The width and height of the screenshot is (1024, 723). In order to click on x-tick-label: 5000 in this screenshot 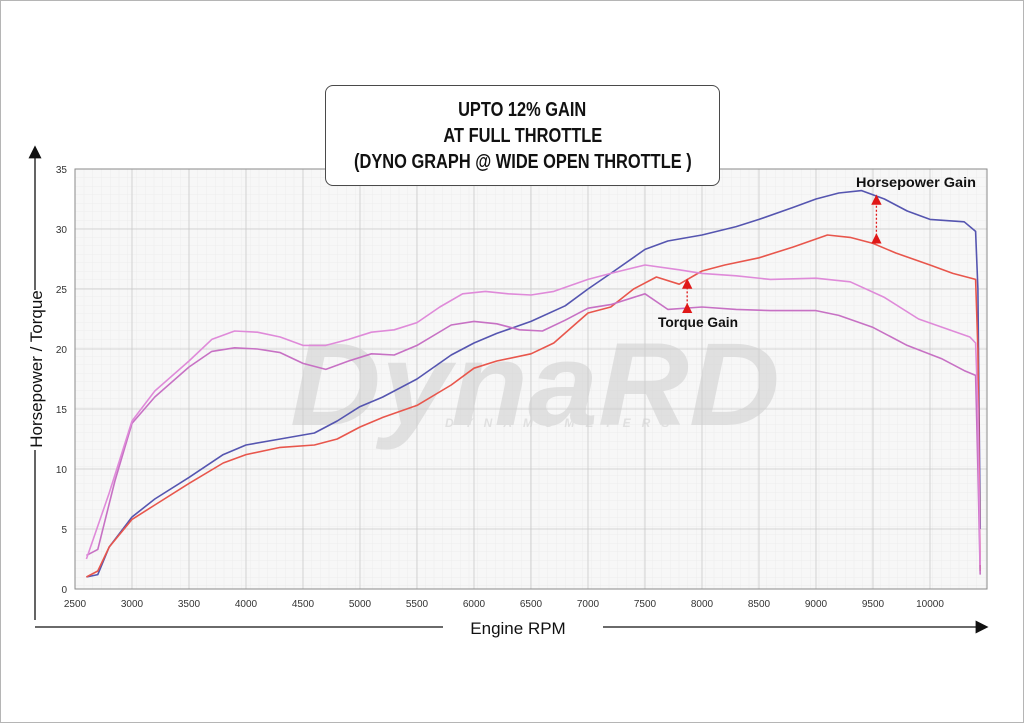, I will do `click(360, 604)`.